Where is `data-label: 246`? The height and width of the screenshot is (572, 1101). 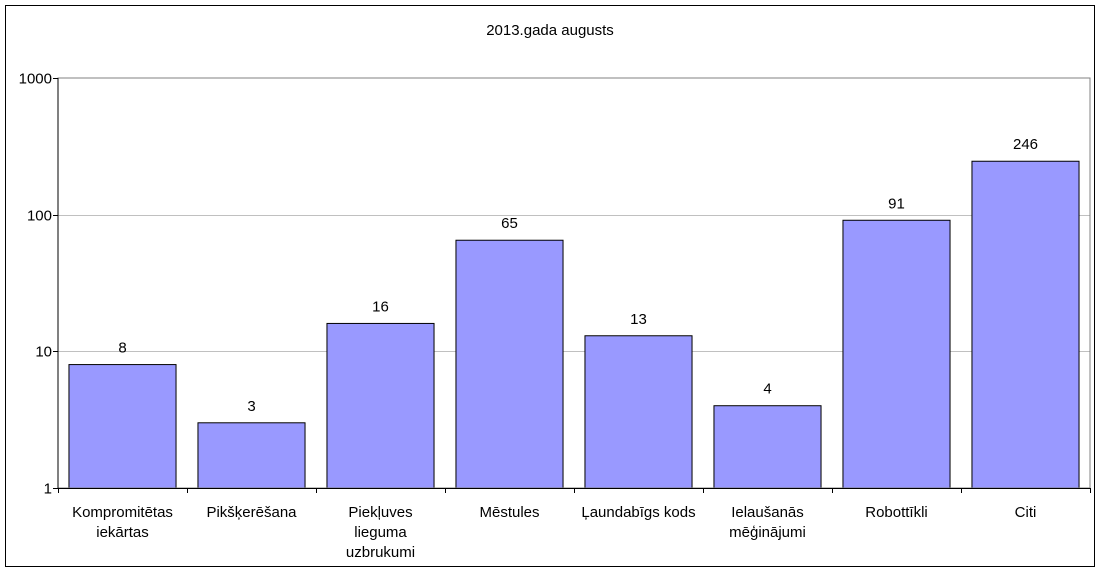
data-label: 246 is located at coordinates (1025, 144).